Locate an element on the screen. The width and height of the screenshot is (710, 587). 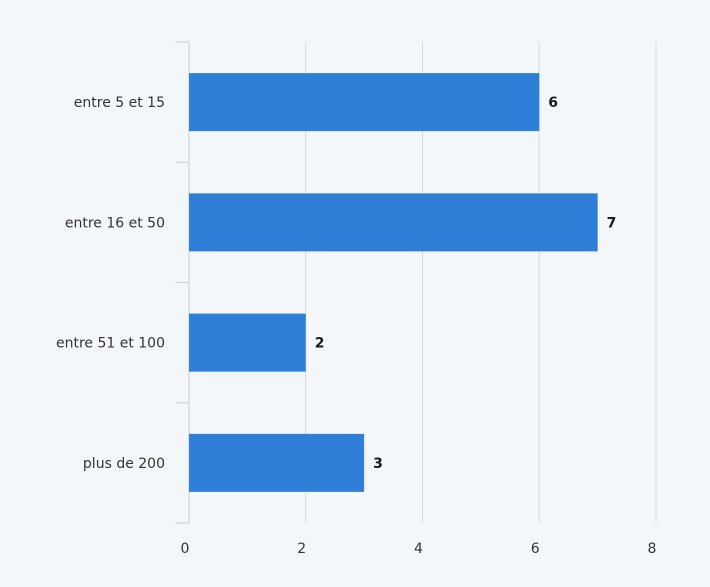
category-label: entre 16 et 50 is located at coordinates (115, 223).